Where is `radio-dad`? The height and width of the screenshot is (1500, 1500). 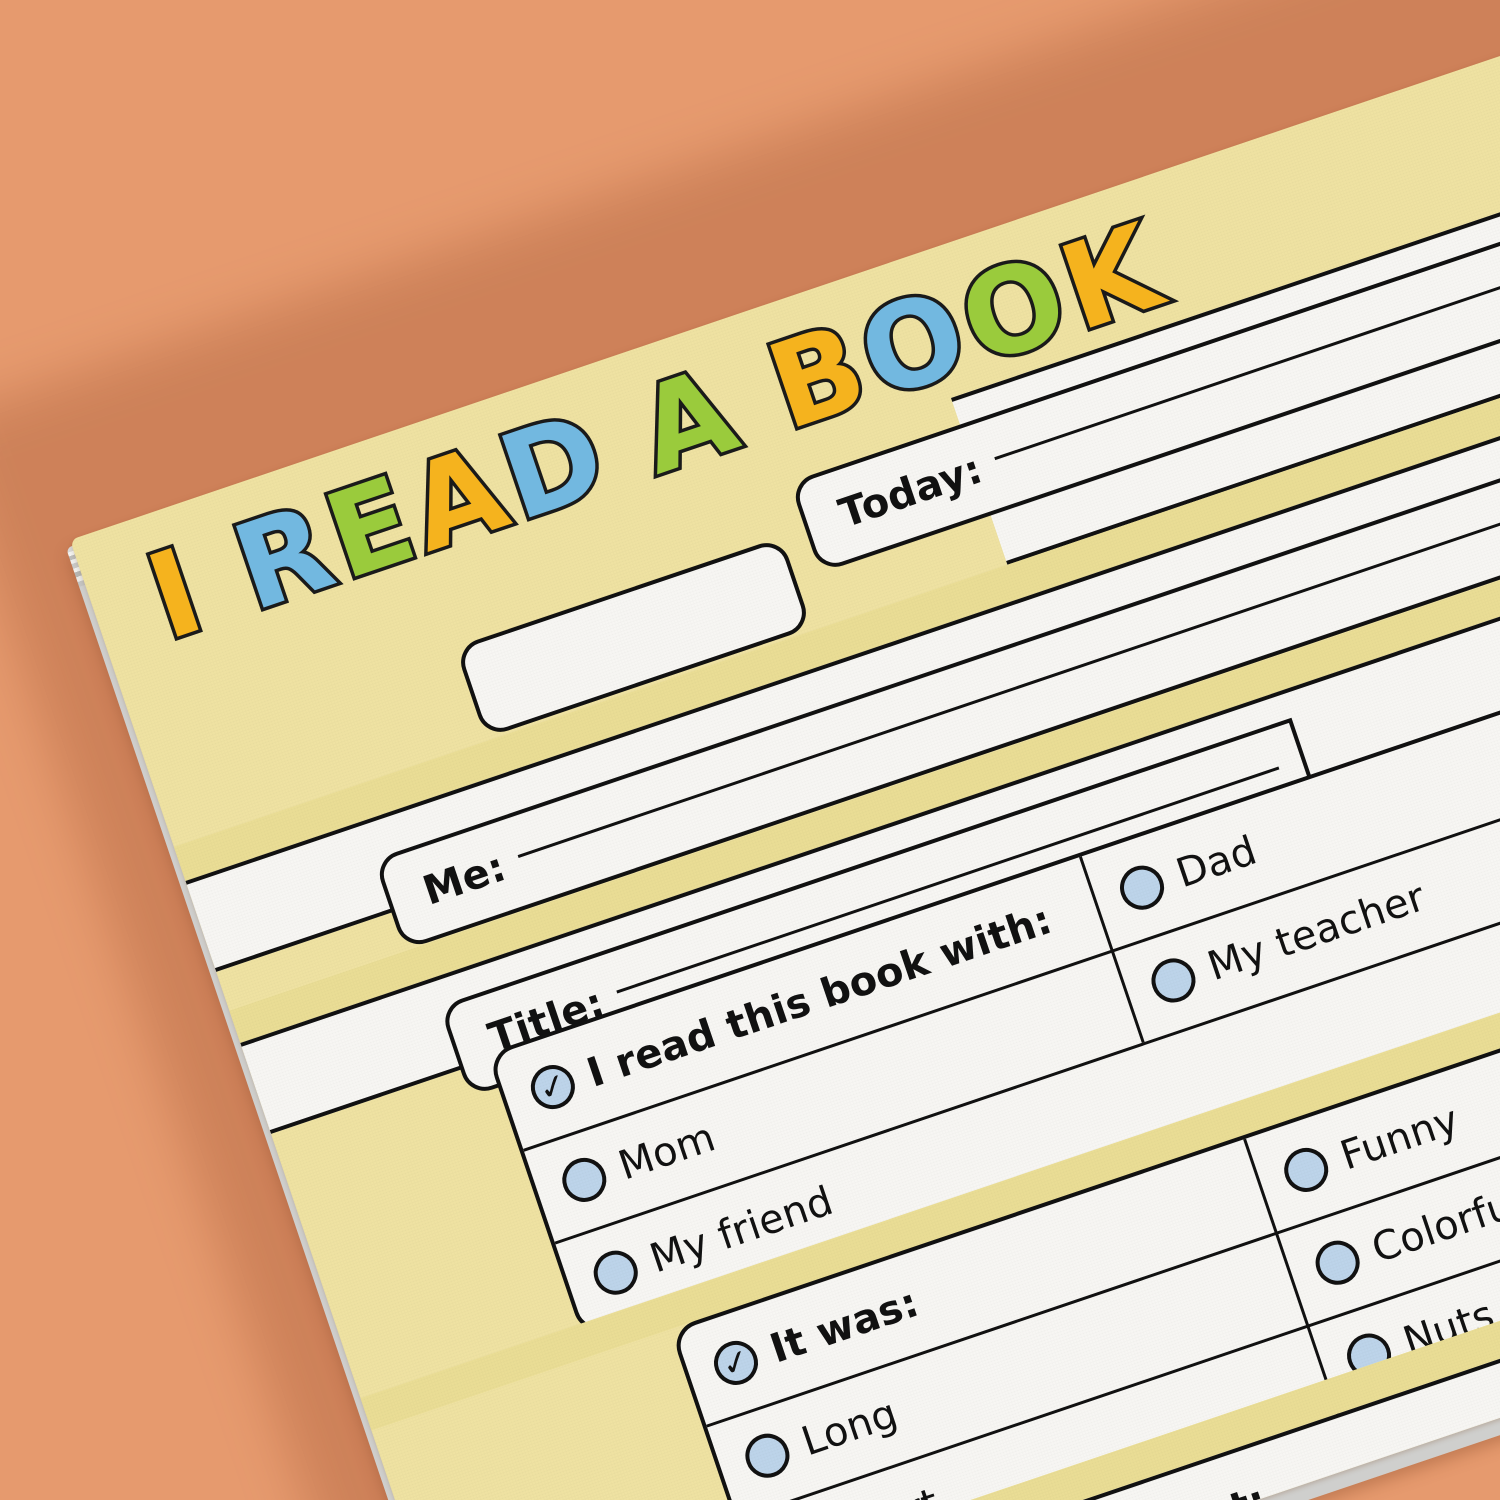
radio-dad is located at coordinates (1142, 887).